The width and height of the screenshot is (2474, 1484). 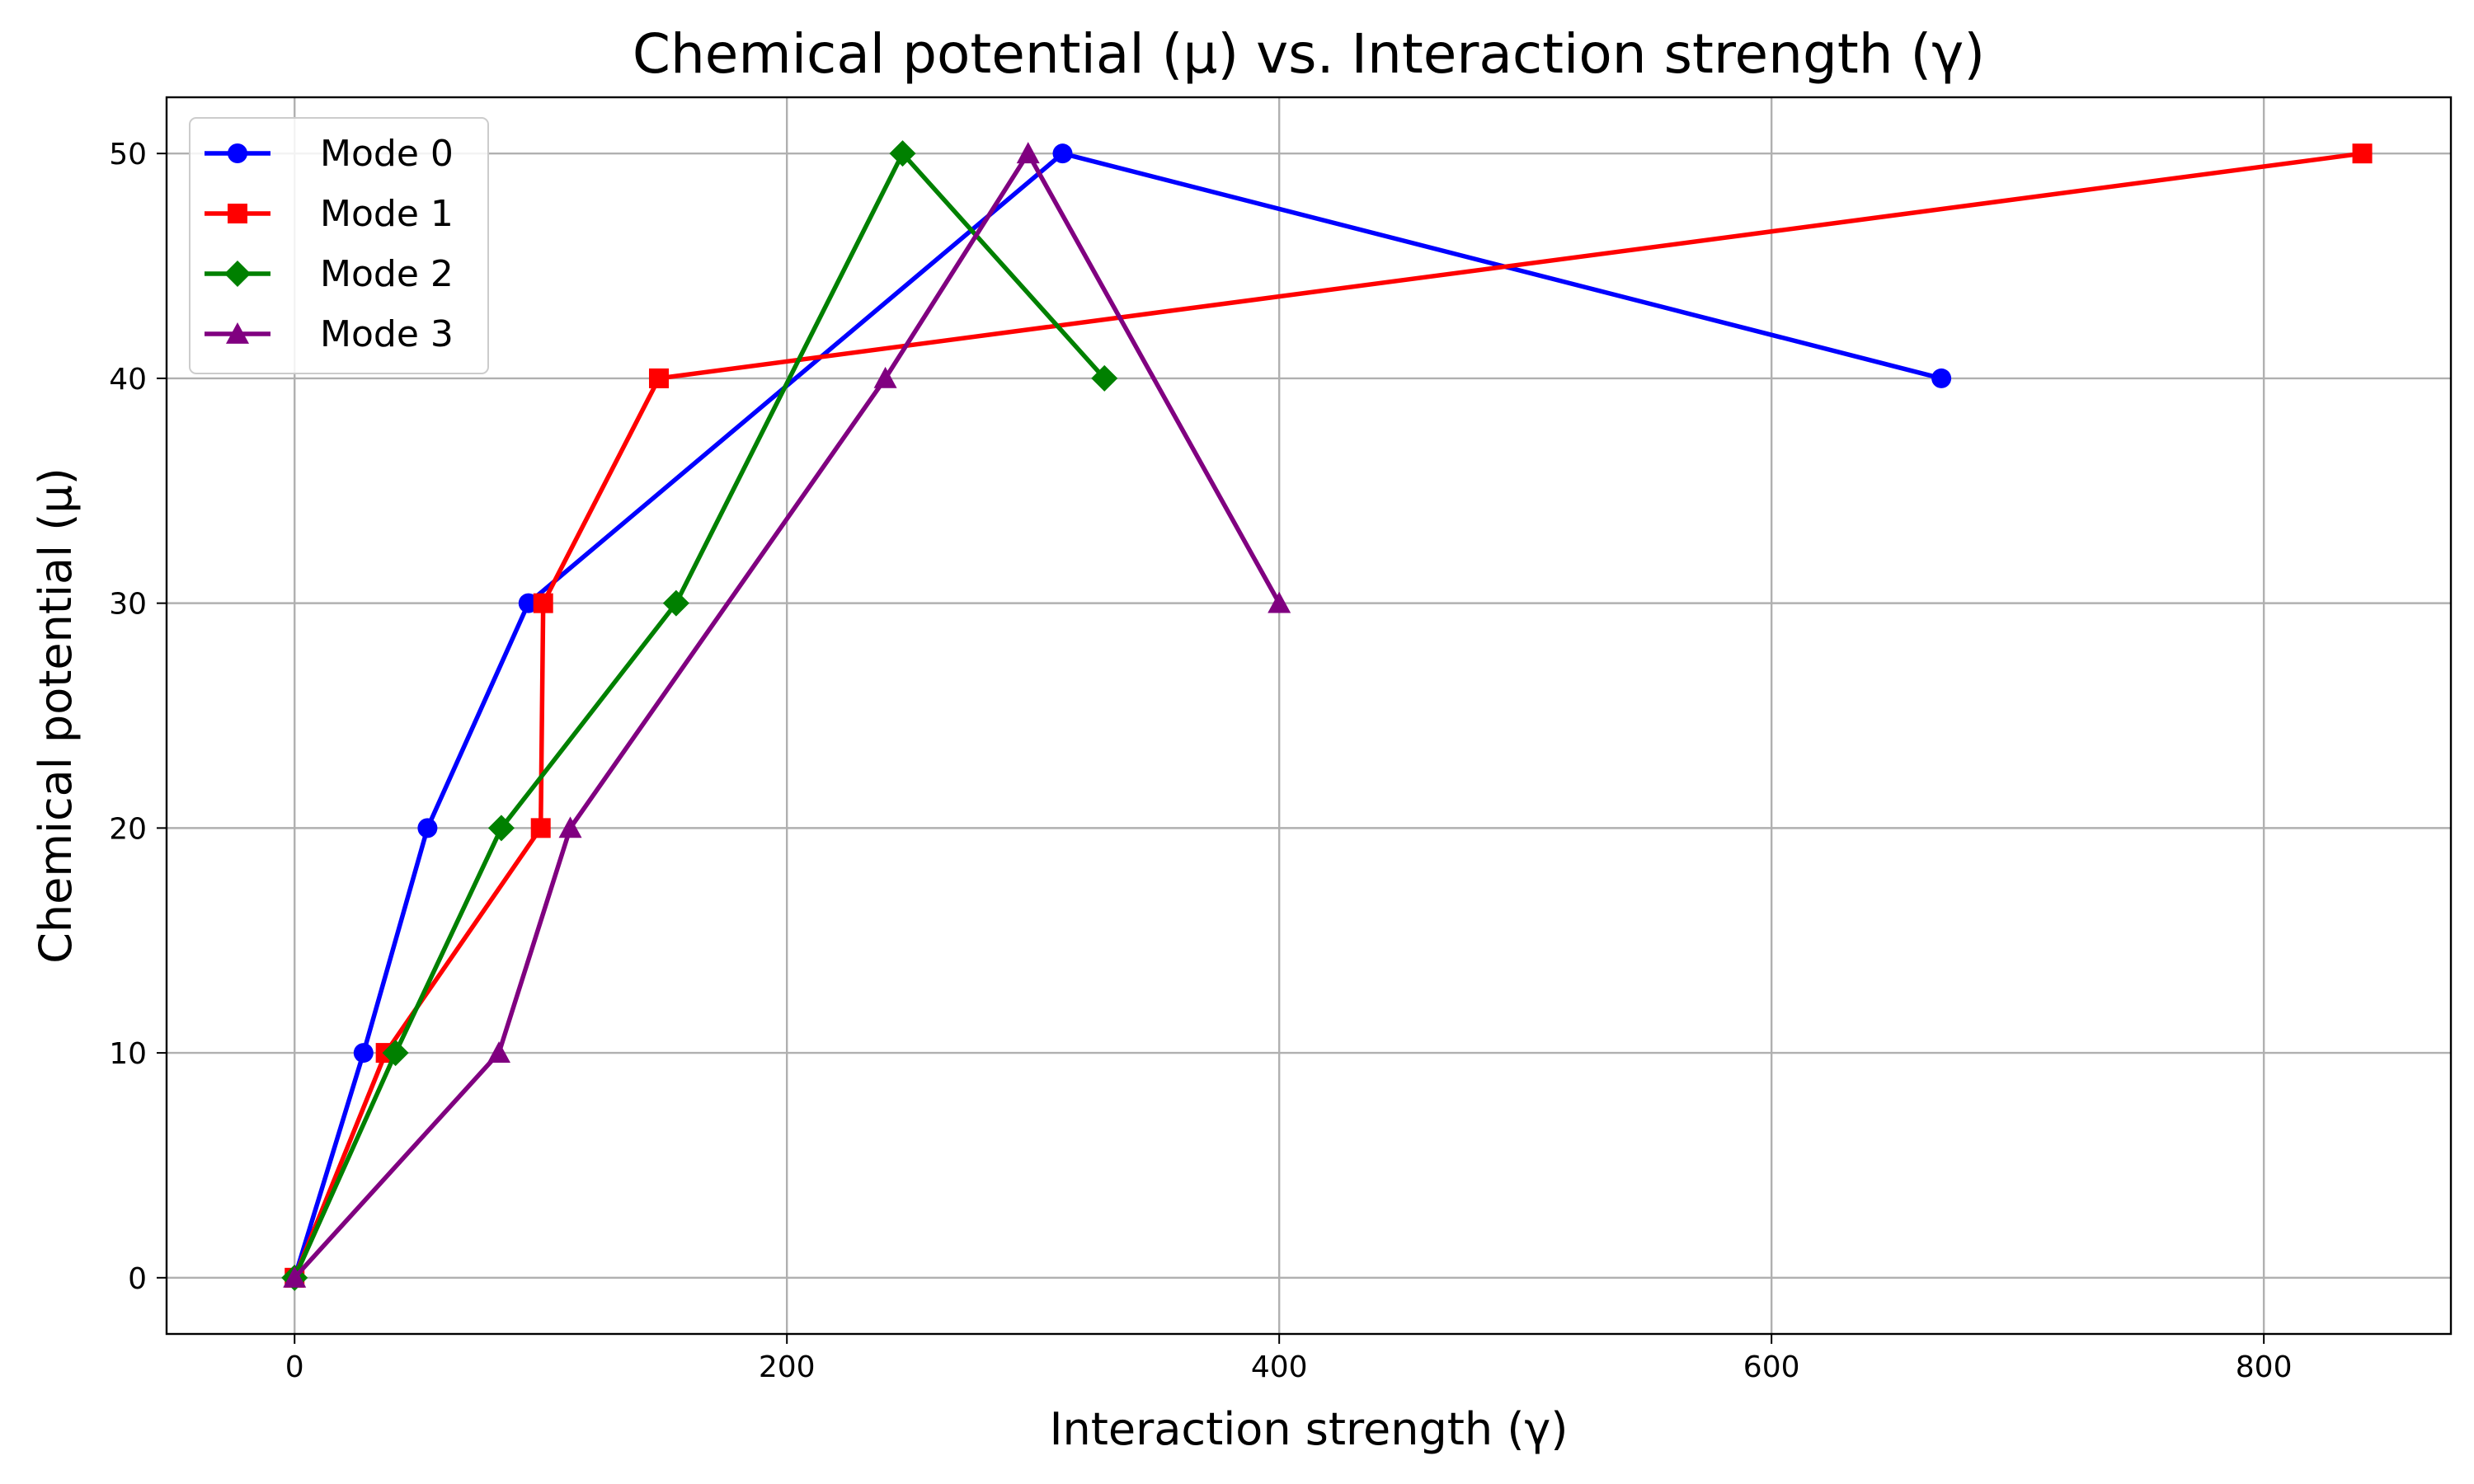 I want to click on legend-item-2: Mode 2, so click(x=329, y=274).